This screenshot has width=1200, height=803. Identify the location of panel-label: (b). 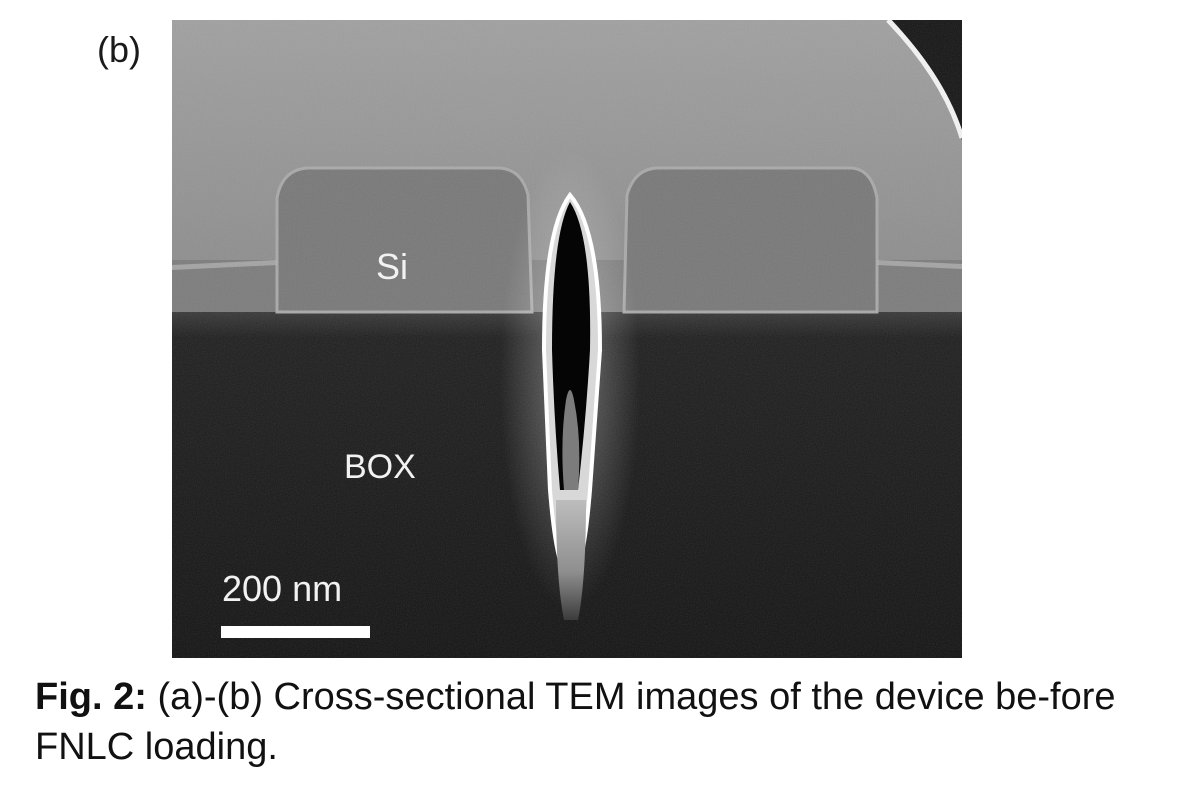
(119, 49).